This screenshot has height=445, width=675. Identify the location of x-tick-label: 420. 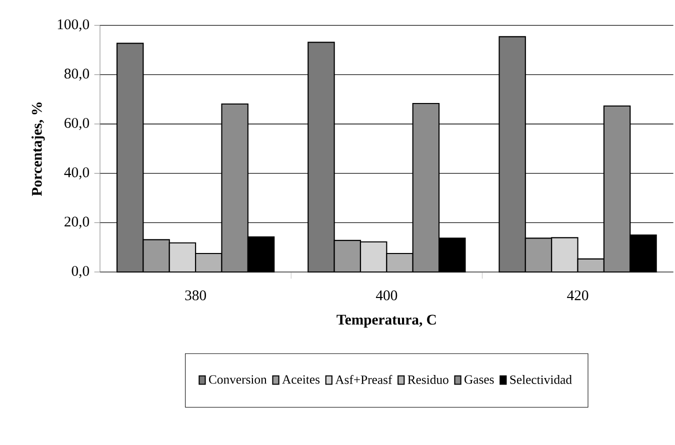
(577, 295).